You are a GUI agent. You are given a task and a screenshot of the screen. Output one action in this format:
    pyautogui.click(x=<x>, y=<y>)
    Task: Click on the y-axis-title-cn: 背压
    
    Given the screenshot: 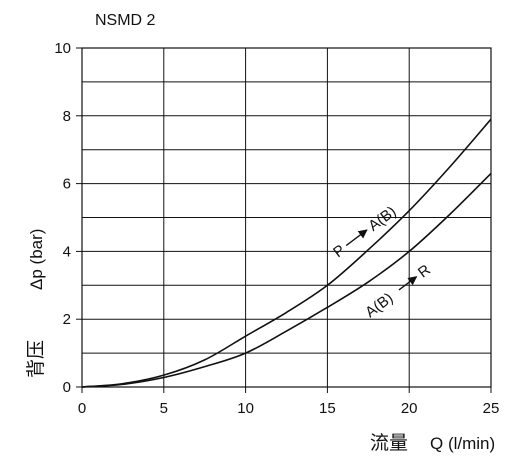 What is the action you would take?
    pyautogui.click(x=36, y=359)
    